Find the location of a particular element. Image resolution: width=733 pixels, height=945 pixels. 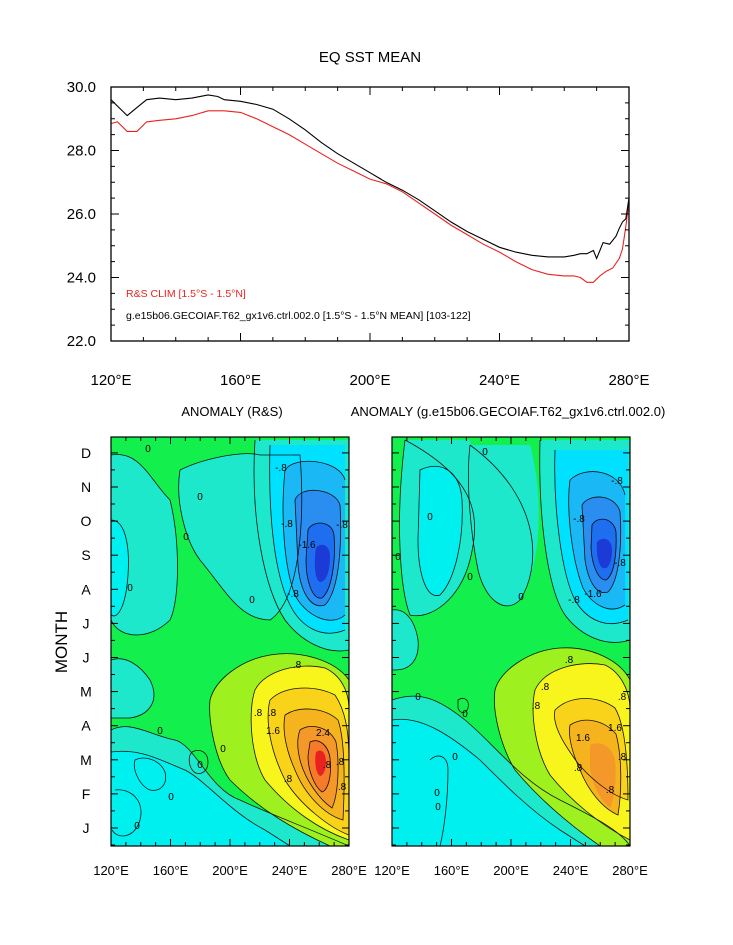

y-tick-label: 28.0 is located at coordinates (81, 151).